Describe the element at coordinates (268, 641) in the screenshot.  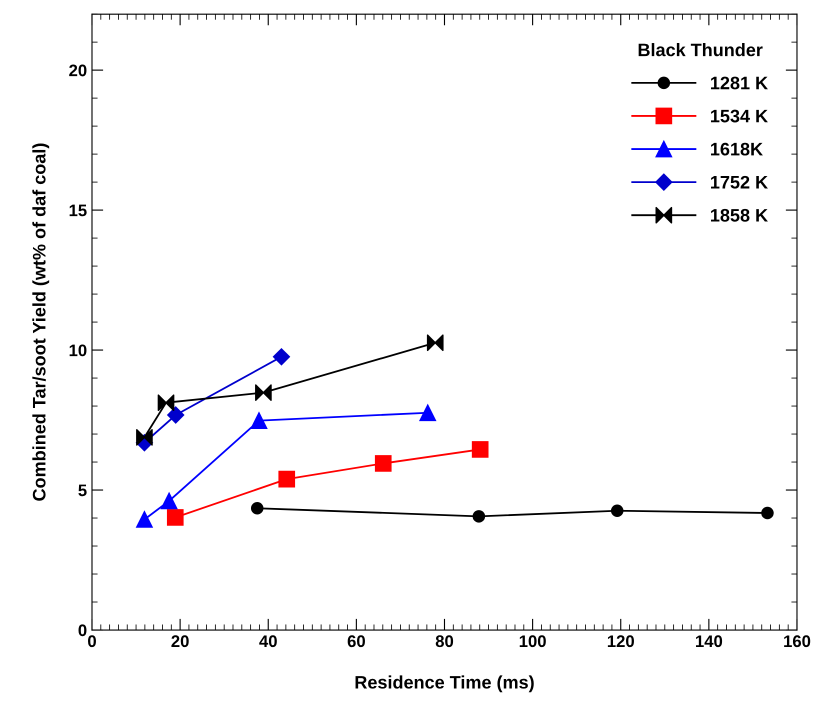
I see `x-tick-label: 40` at that location.